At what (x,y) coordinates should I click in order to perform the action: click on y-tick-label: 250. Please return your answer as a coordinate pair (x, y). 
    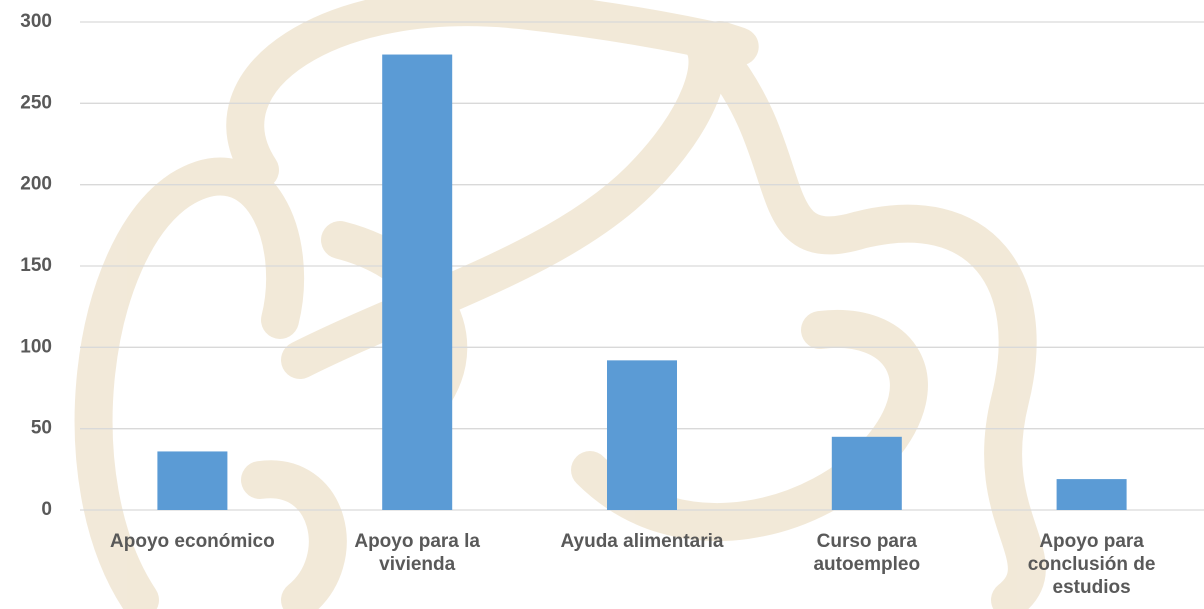
    Looking at the image, I should click on (36, 102).